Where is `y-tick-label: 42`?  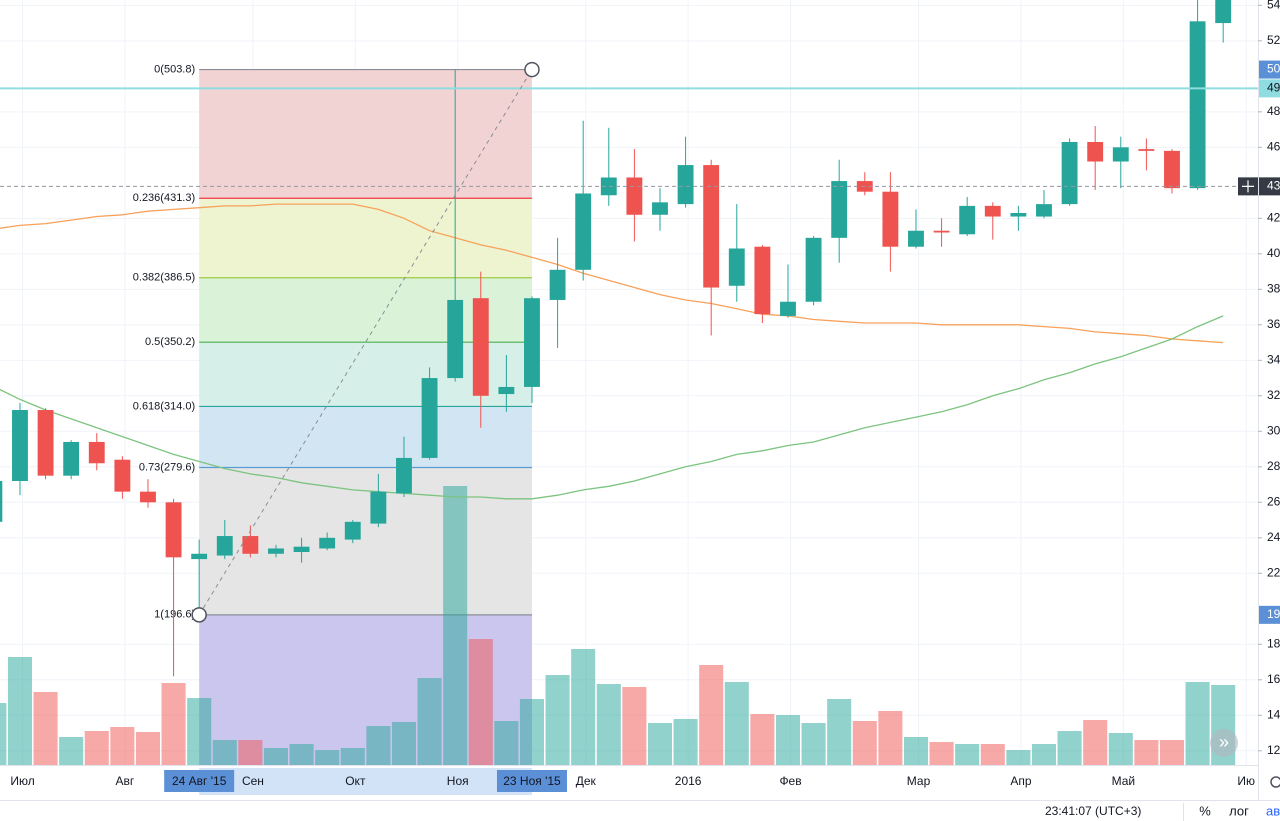 y-tick-label: 42 is located at coordinates (1273, 217).